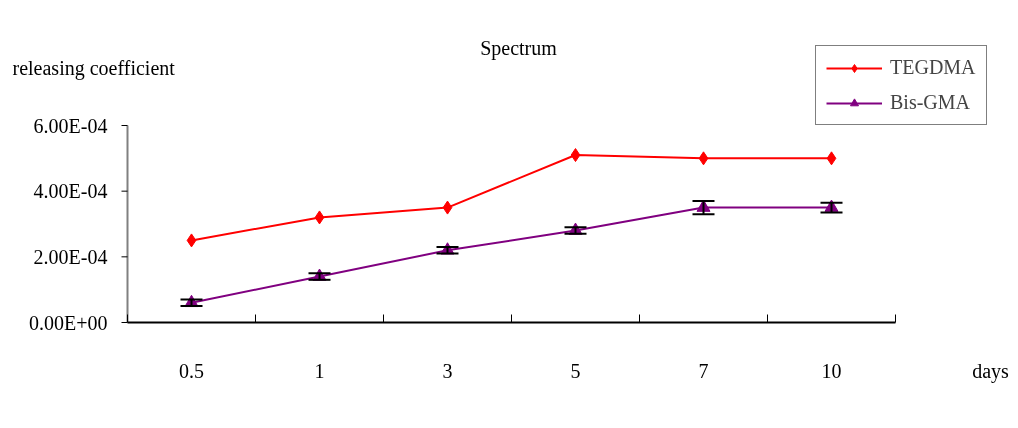 This screenshot has width=1018, height=428. Describe the element at coordinates (319, 370) in the screenshot. I see `x-tick-label: 1` at that location.